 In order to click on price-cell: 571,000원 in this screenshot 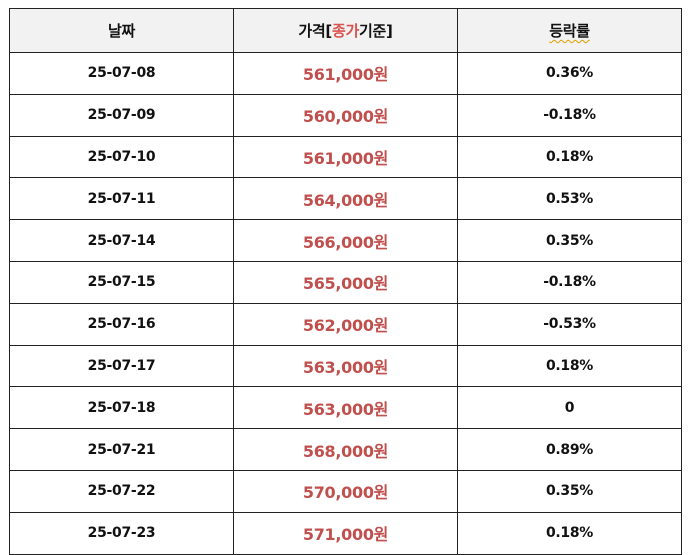, I will do `click(345, 533)`.